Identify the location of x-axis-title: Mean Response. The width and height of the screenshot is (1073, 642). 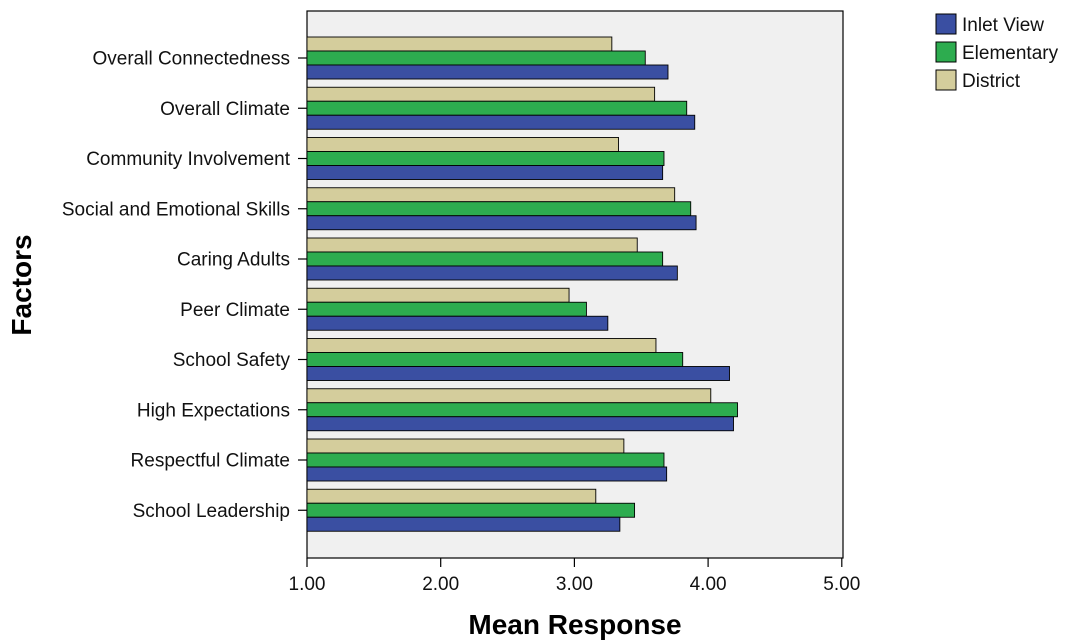
(574, 624).